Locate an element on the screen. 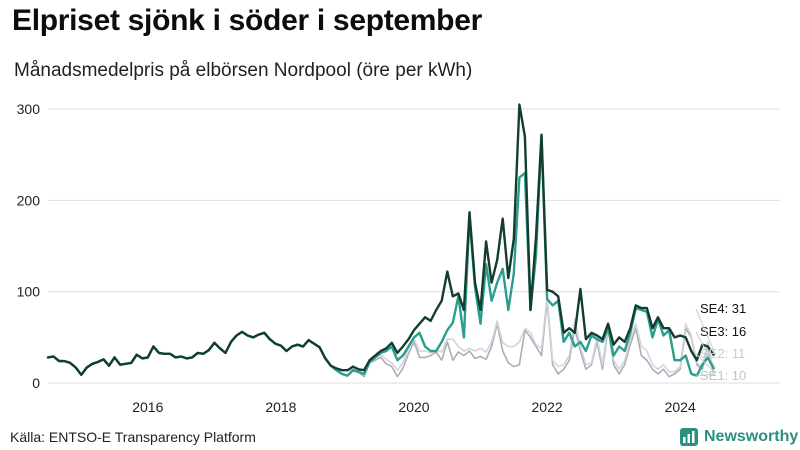  x-tick-label: 2024 is located at coordinates (680, 407).